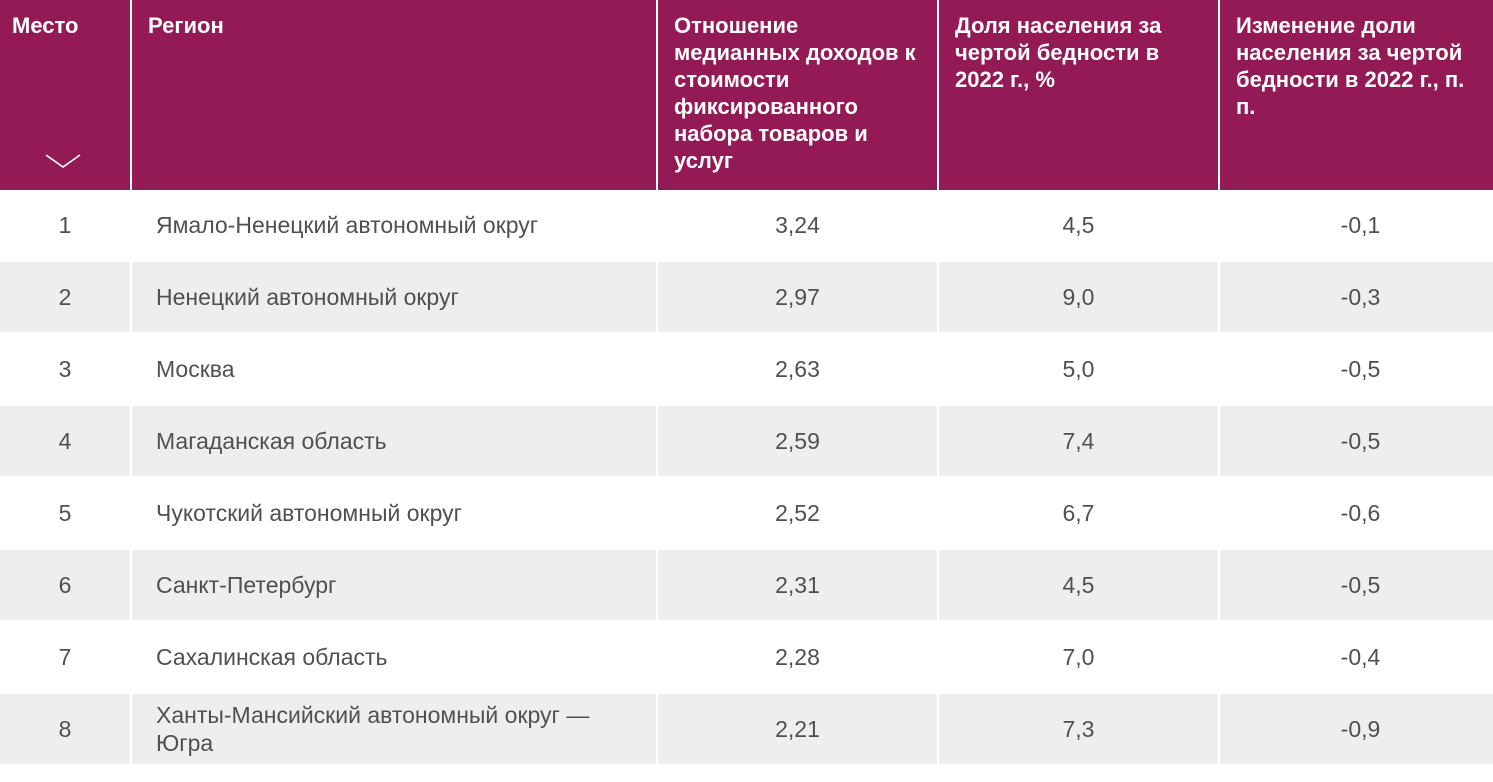 Image resolution: width=1493 pixels, height=782 pixels. Describe the element at coordinates (797, 297) in the screenshot. I see `income-ratio-cell: 2,97` at that location.